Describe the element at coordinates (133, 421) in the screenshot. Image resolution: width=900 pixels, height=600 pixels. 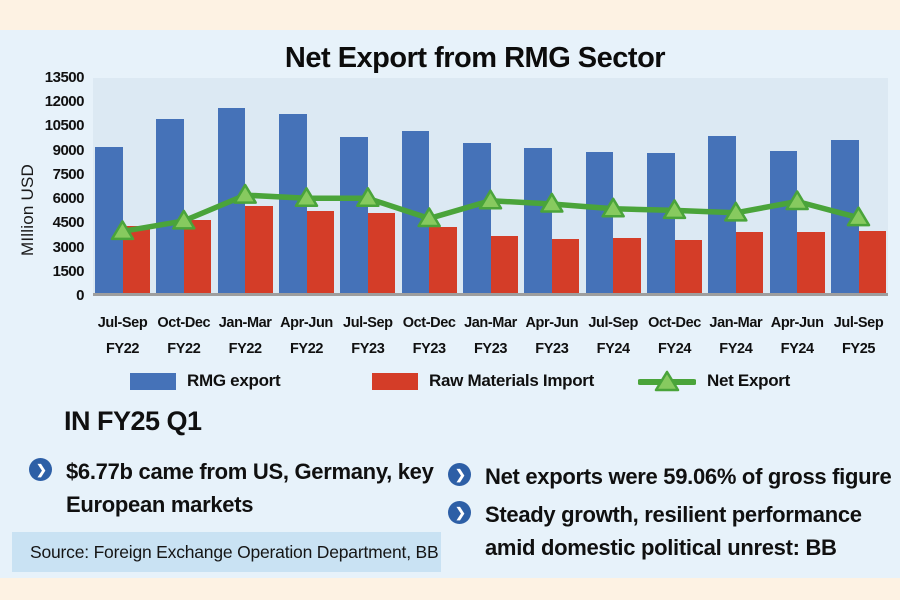
I see `highlight-heading: IN FY25 Q1` at that location.